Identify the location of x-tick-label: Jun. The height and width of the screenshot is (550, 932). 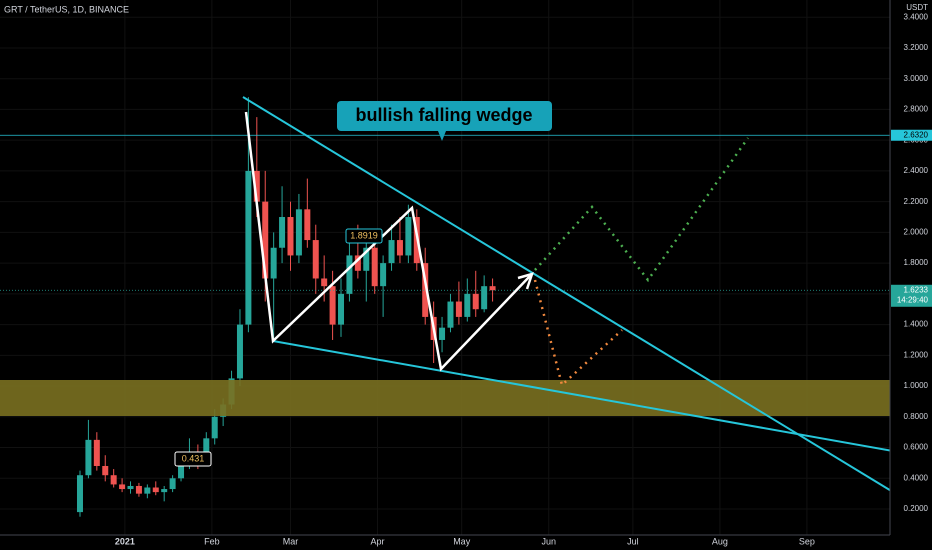
(548, 541).